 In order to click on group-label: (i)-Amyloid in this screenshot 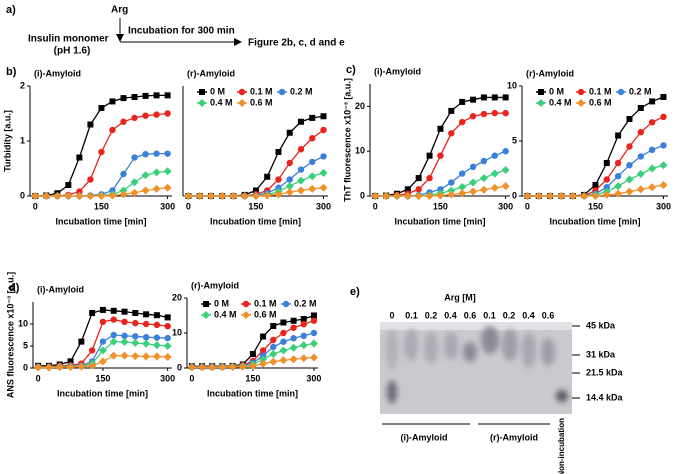, I will do `click(424, 437)`.